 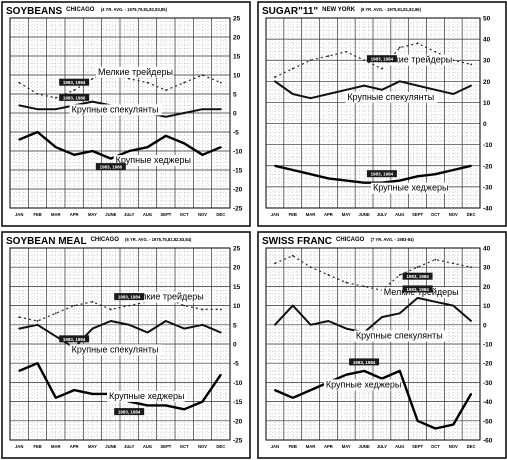 What do you see at coordinates (346, 446) in the screenshot?
I see `x-tick-label: MAY` at bounding box center [346, 446].